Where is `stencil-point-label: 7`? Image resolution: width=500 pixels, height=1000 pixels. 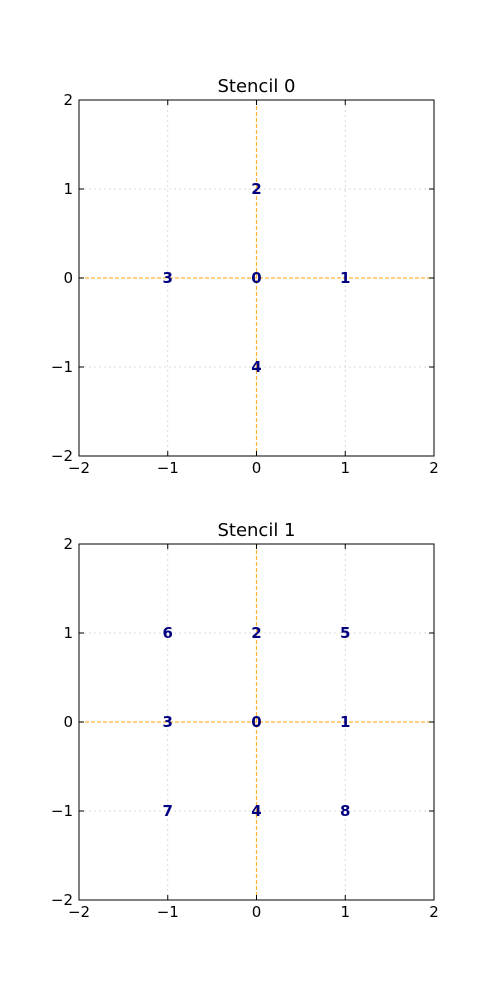
stencil-point-label: 7 is located at coordinates (168, 811).